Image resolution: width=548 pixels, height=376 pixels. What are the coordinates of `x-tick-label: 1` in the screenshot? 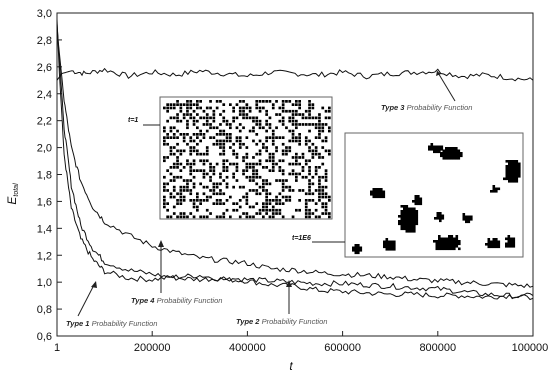 It's located at (57, 348).